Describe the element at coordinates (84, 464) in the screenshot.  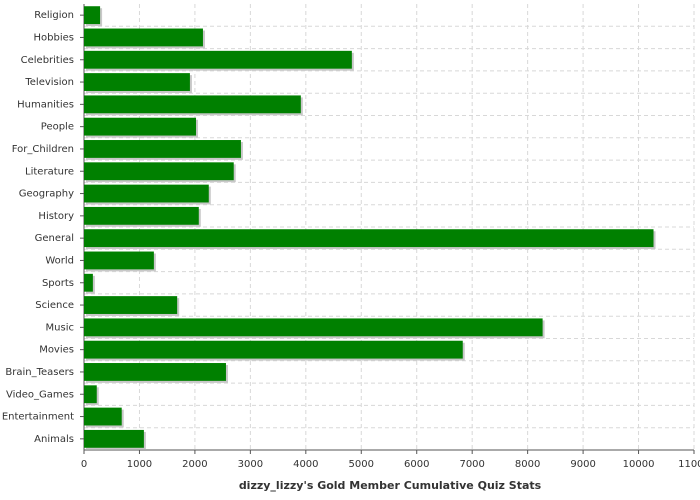
I see `x-tick-label: 0` at that location.